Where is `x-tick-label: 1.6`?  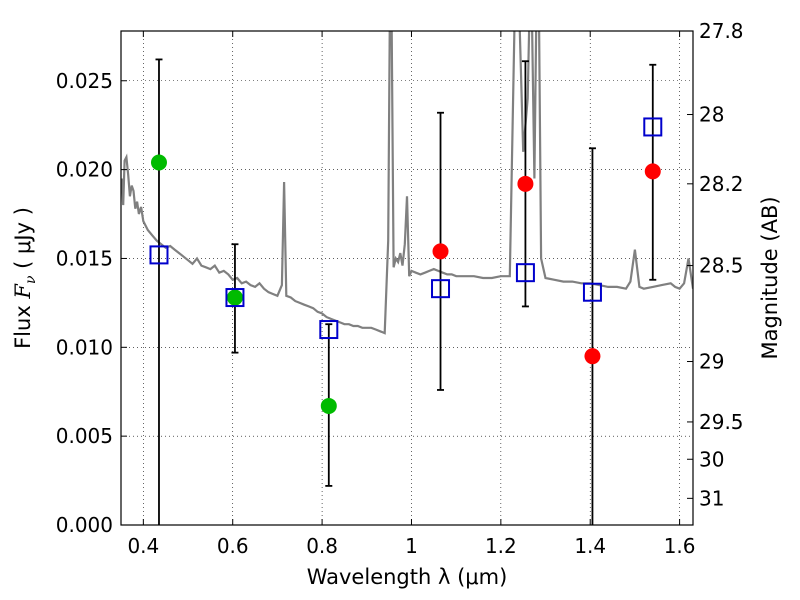 x-tick-label: 1.6 is located at coordinates (680, 546).